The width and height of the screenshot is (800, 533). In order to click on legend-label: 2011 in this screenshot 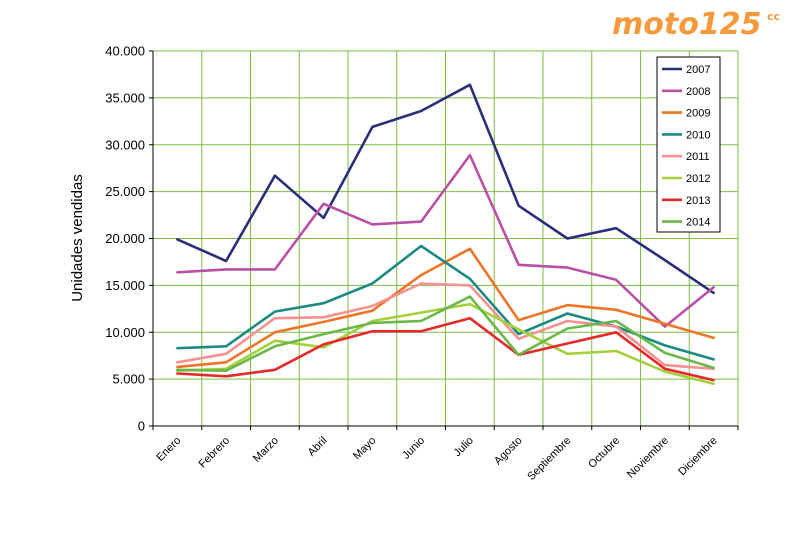, I will do `click(698, 157)`.